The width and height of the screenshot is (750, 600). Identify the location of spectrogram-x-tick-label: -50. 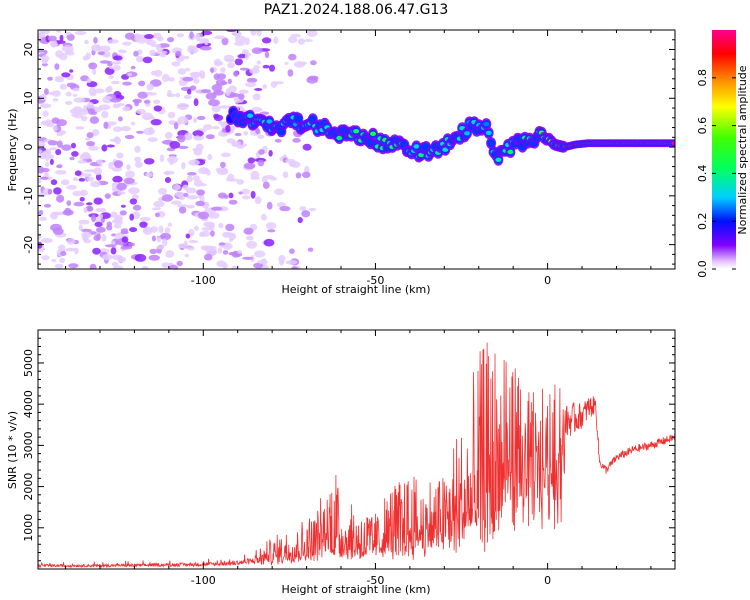
(375, 280).